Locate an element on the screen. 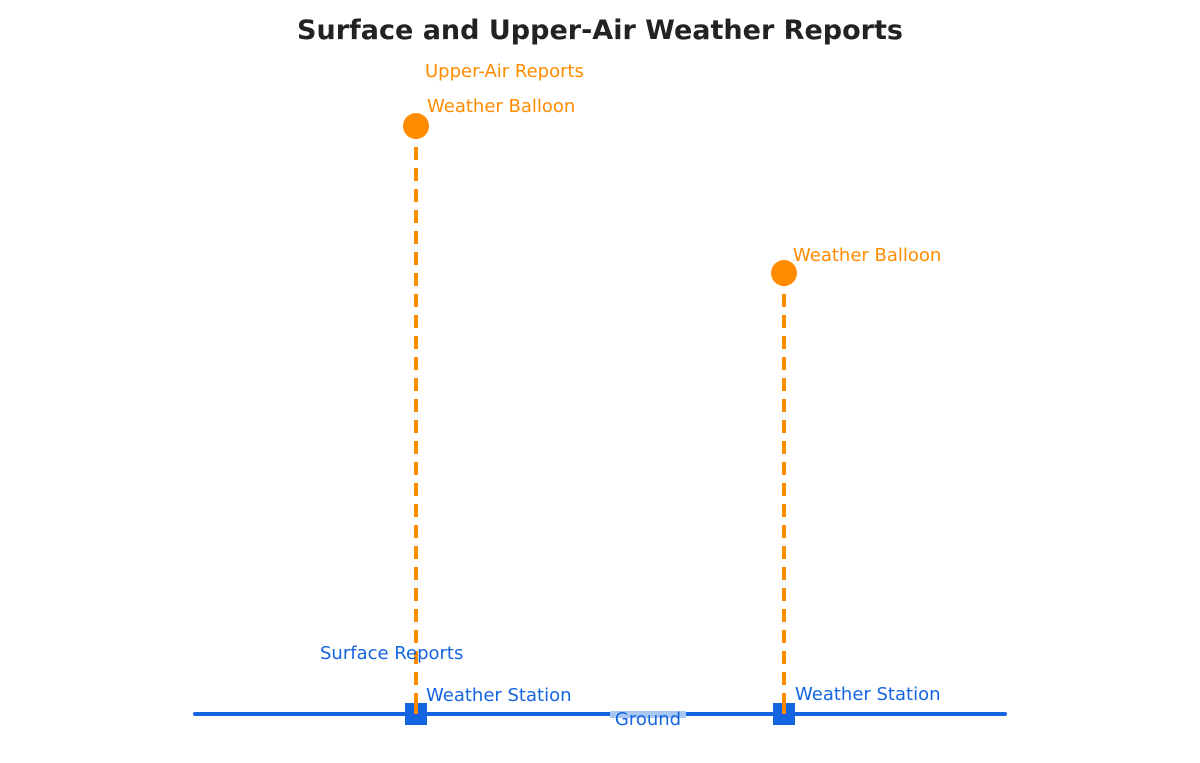 The image size is (1200, 763). ground-label-highlight is located at coordinates (648, 714).